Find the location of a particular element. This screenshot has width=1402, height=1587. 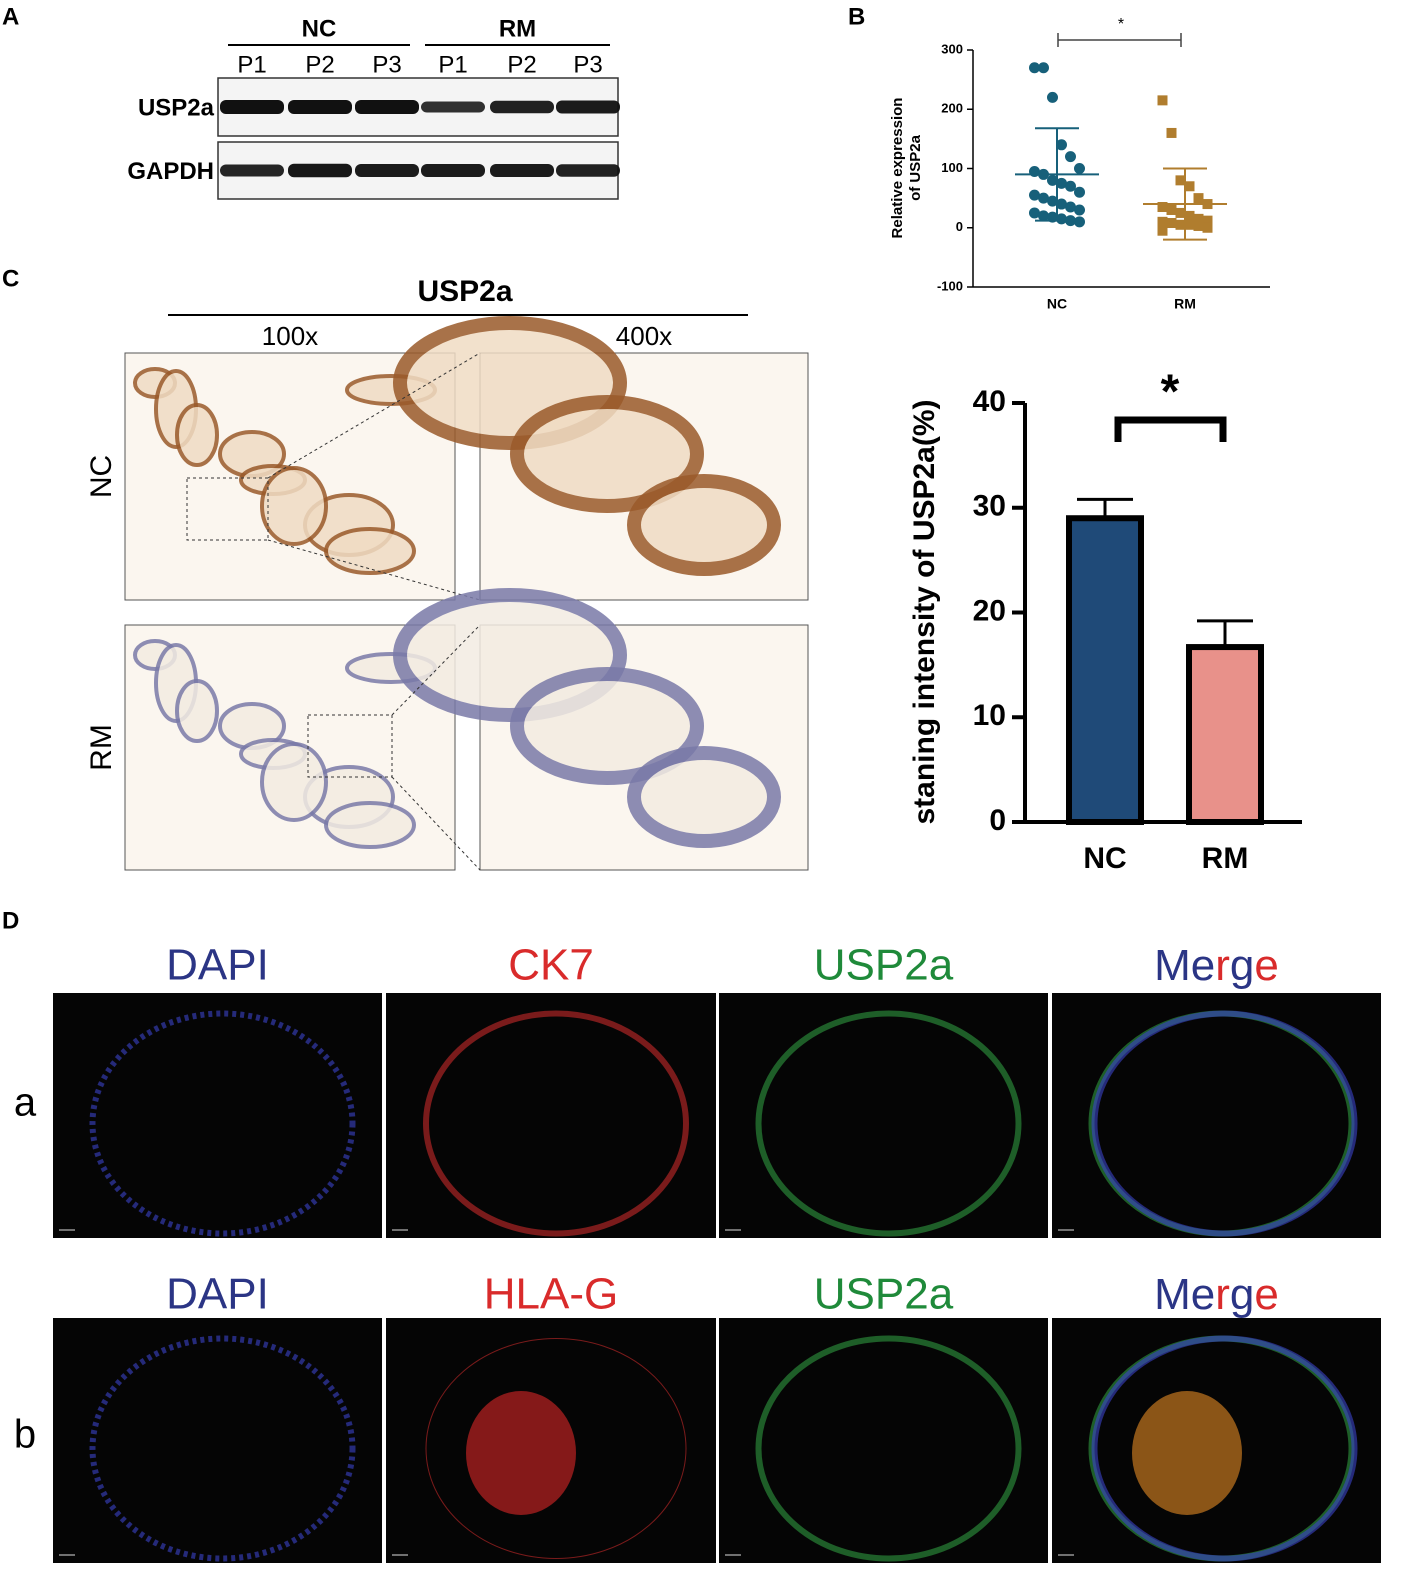

hla-g-cluster is located at coordinates (1187, 1453).